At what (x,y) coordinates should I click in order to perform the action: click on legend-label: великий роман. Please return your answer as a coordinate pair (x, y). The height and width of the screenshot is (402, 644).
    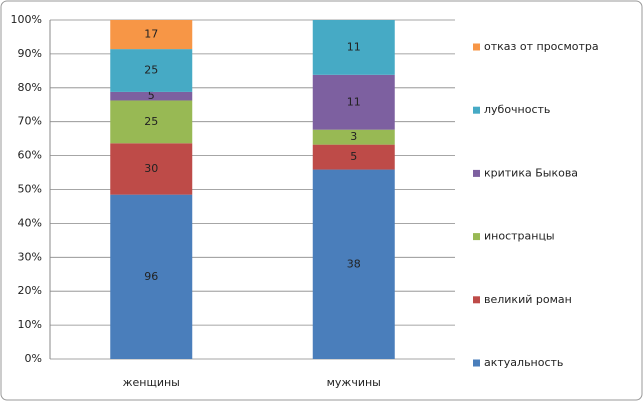
    Looking at the image, I should click on (528, 299).